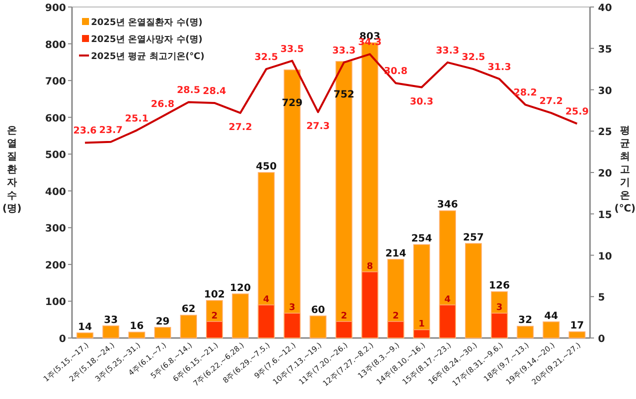 The image size is (636, 399). Describe the element at coordinates (421, 325) in the screenshot. I see `data-label: 1` at that location.